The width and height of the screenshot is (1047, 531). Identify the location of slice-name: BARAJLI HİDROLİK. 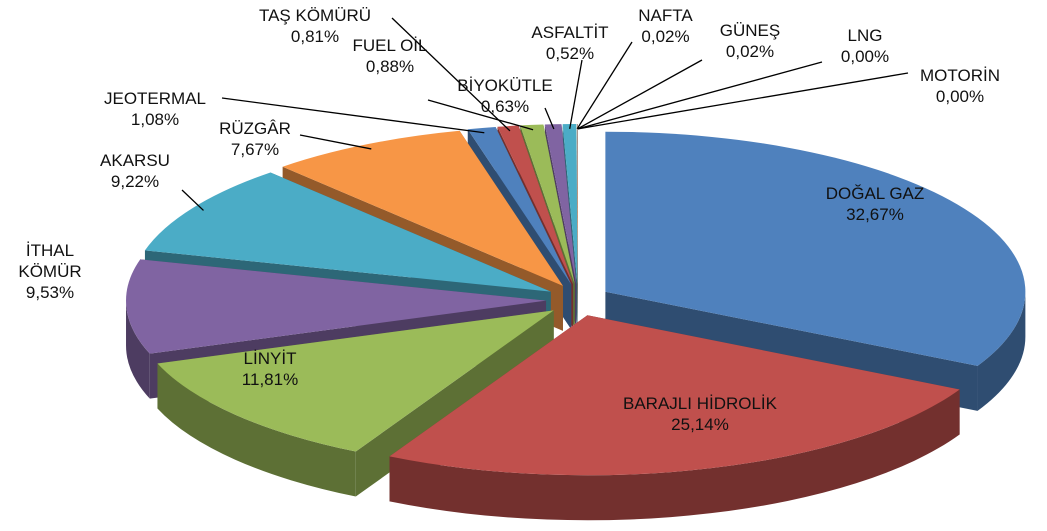
(700, 403).